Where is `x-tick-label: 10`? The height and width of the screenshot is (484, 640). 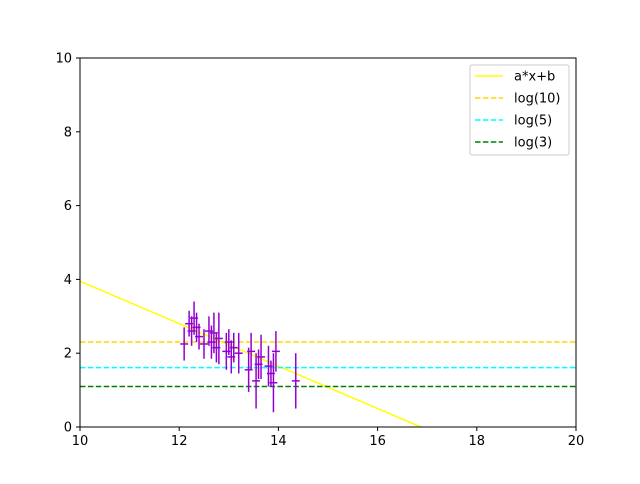 x-tick-label: 10 is located at coordinates (80, 441).